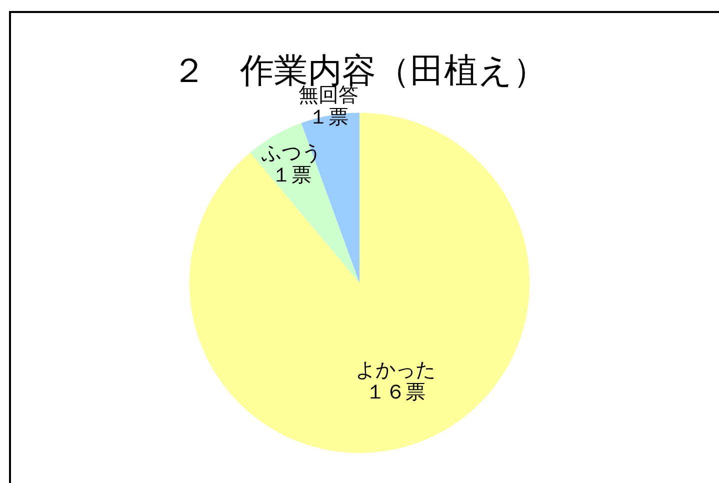 Image resolution: width=719 pixels, height=483 pixels. I want to click on data-label: １６票, so click(396, 393).